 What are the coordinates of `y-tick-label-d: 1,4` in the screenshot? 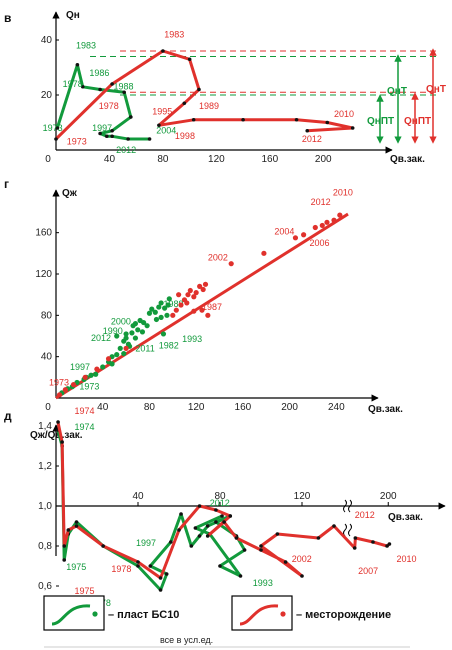 It's located at (45, 426).